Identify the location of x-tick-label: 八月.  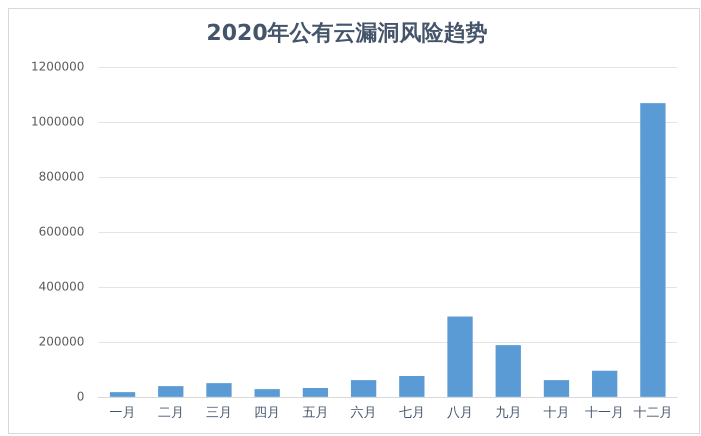
(460, 413).